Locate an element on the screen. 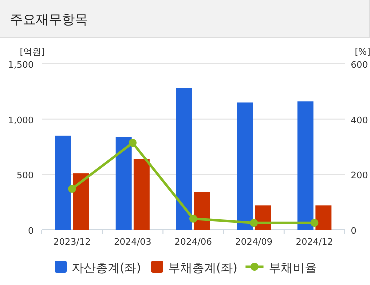 The height and width of the screenshot is (285, 370). y-tick-label: 500 is located at coordinates (25, 177).